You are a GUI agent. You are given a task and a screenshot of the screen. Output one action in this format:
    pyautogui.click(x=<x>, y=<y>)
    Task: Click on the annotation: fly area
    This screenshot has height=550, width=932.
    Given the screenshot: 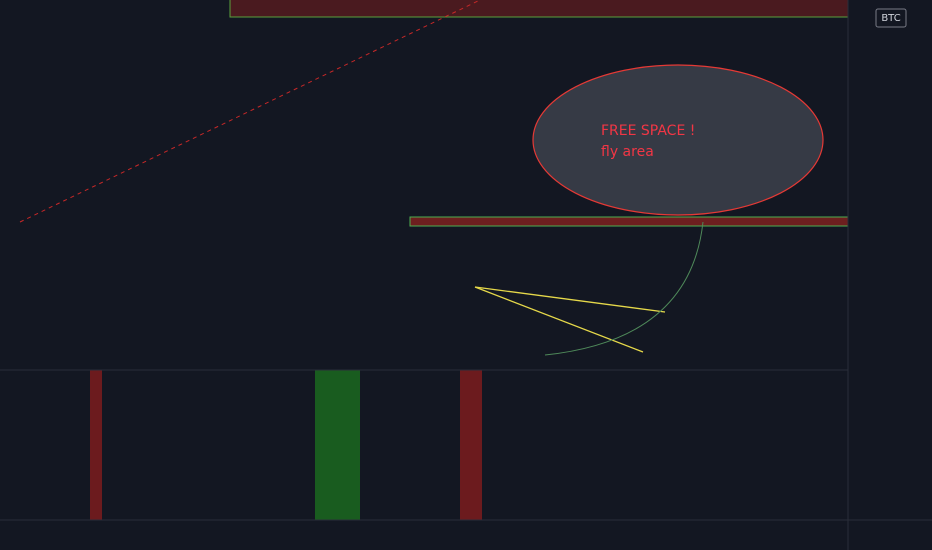 What is the action you would take?
    pyautogui.click(x=627, y=152)
    